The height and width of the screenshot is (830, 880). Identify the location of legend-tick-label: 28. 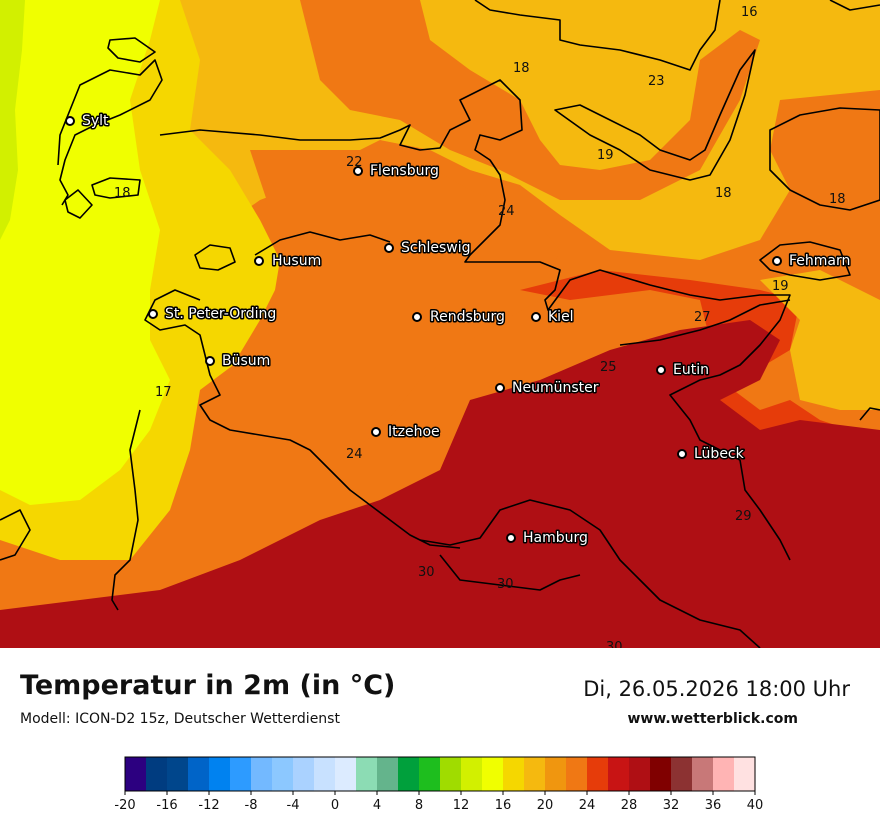
(629, 805).